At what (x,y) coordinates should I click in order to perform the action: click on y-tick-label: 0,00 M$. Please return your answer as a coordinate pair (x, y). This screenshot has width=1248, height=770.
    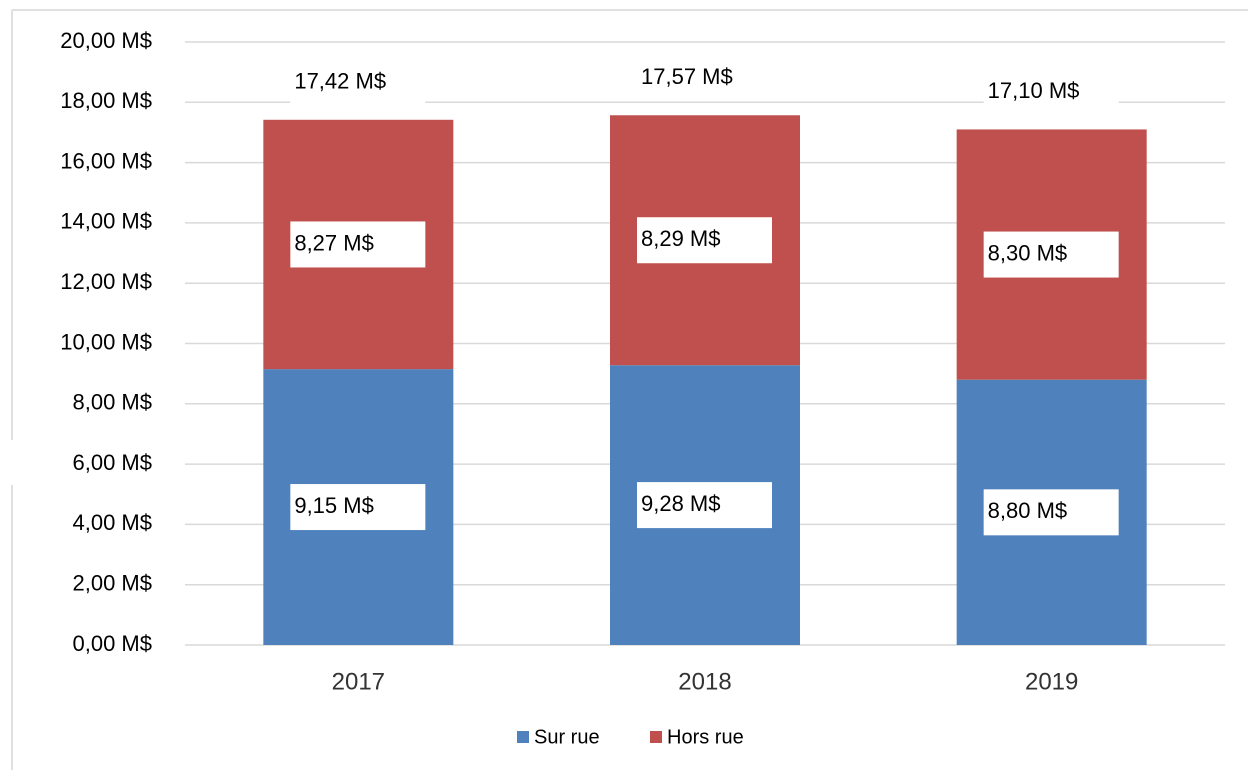
    Looking at the image, I should click on (113, 643).